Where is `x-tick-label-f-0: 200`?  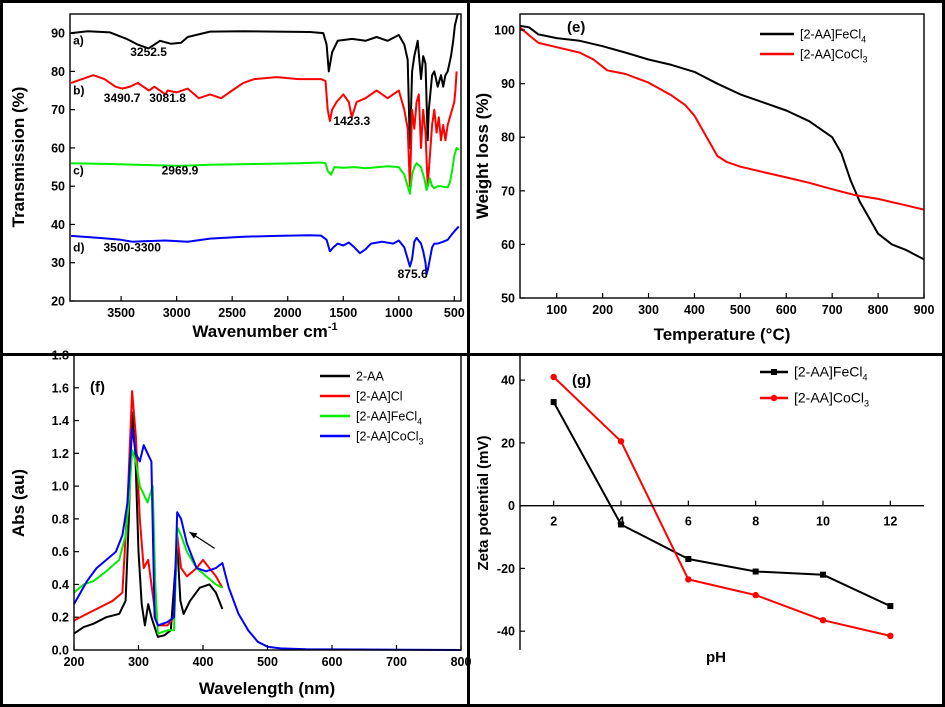 x-tick-label-f-0: 200 is located at coordinates (74, 662).